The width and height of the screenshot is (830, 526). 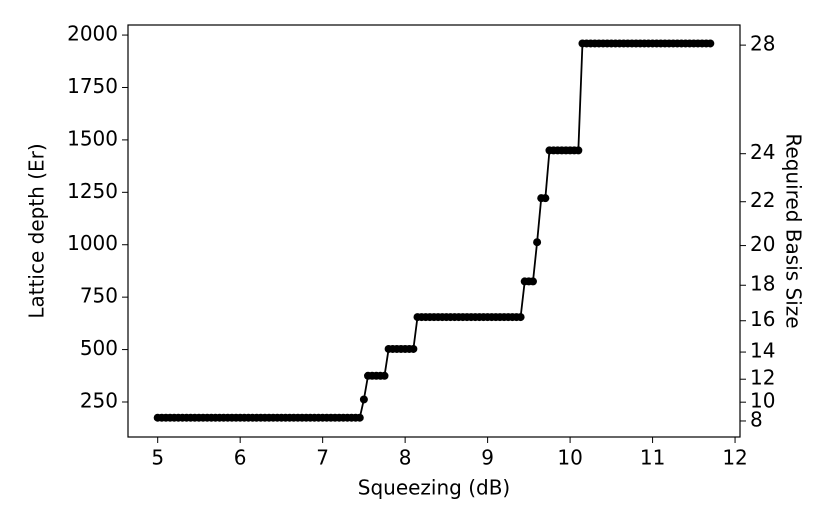 I want to click on y2-tick-label: 22, so click(x=762, y=200).